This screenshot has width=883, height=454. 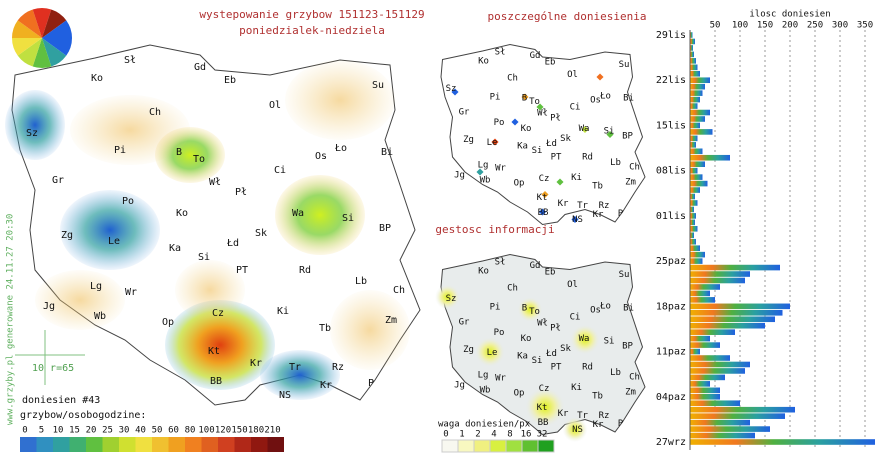 What do you see at coordinates (537, 151) in the screenshot?
I see `city-label: Si` at bounding box center [537, 151].